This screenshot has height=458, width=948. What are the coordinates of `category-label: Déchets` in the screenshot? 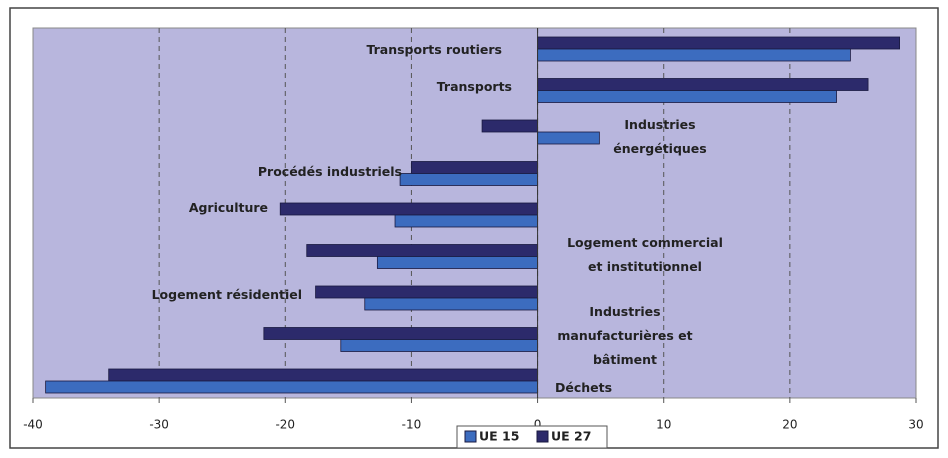 It's located at (583, 387).